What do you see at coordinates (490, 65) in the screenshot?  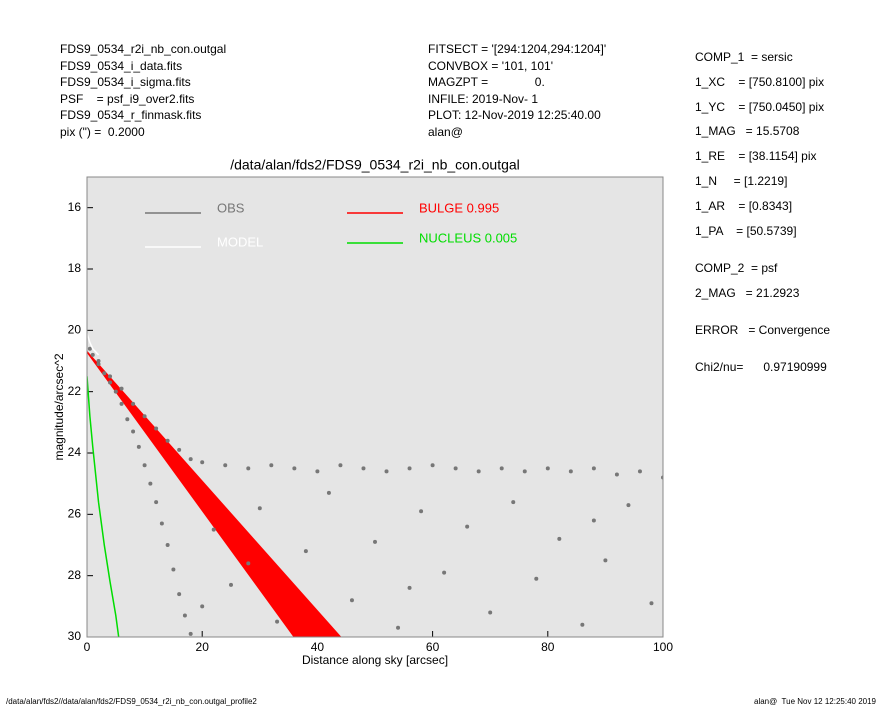 I see `header-middle-line: CONVBOX = '101, 101'` at bounding box center [490, 65].